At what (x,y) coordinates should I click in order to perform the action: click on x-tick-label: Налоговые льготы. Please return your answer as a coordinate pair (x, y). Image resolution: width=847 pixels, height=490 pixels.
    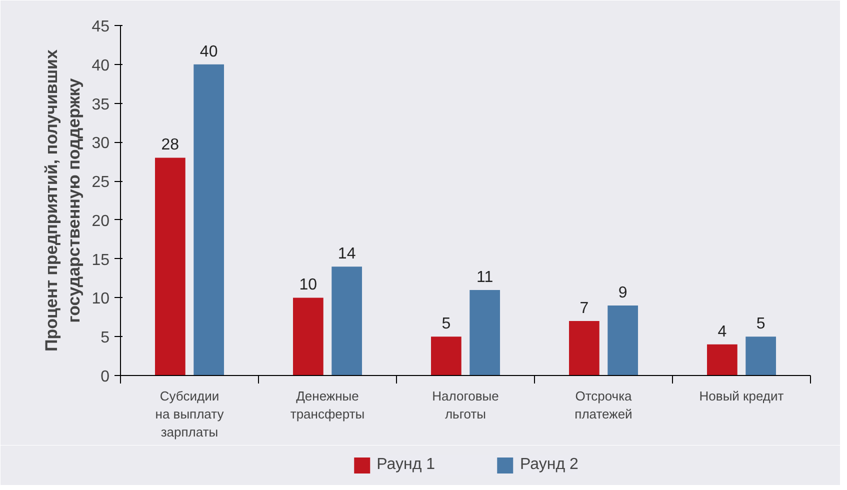
    Looking at the image, I should click on (465, 405).